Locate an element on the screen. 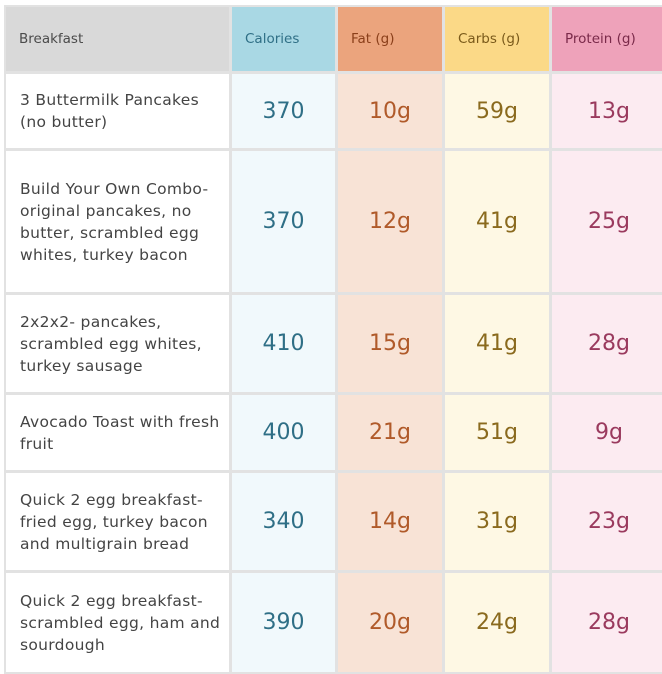 This screenshot has width=662, height=674. row-fat: 20g is located at coordinates (390, 622).